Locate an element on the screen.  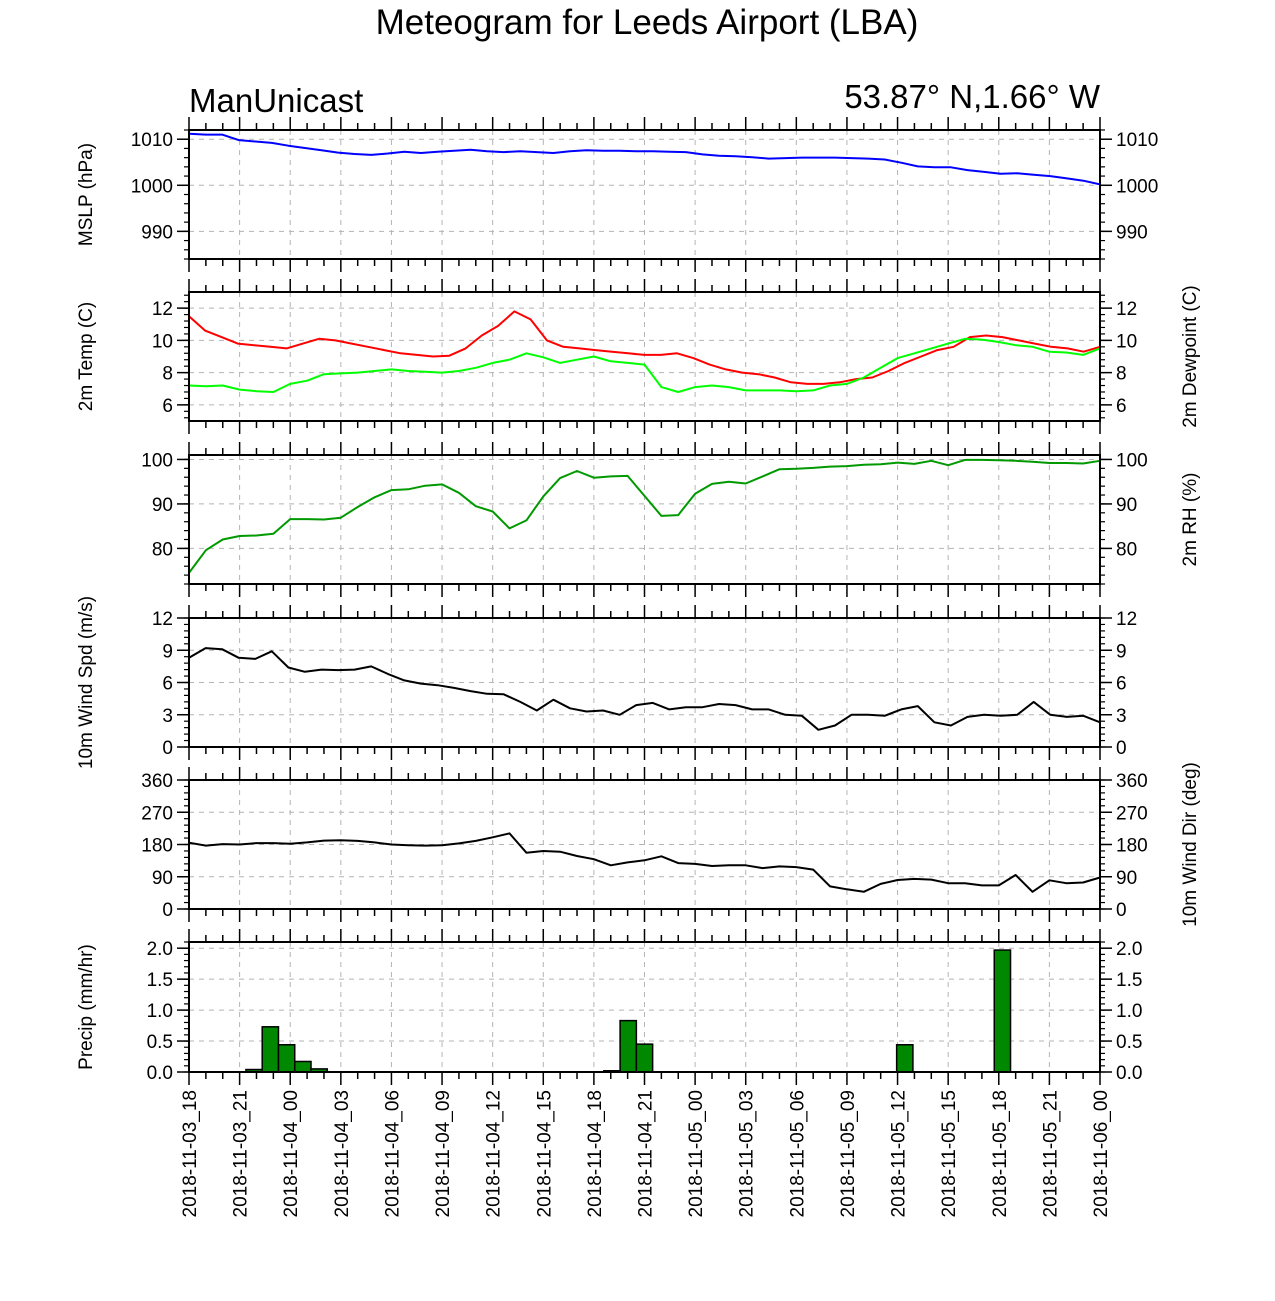
x-tick-label: 2018-11-04_06 is located at coordinates (392, 1153).